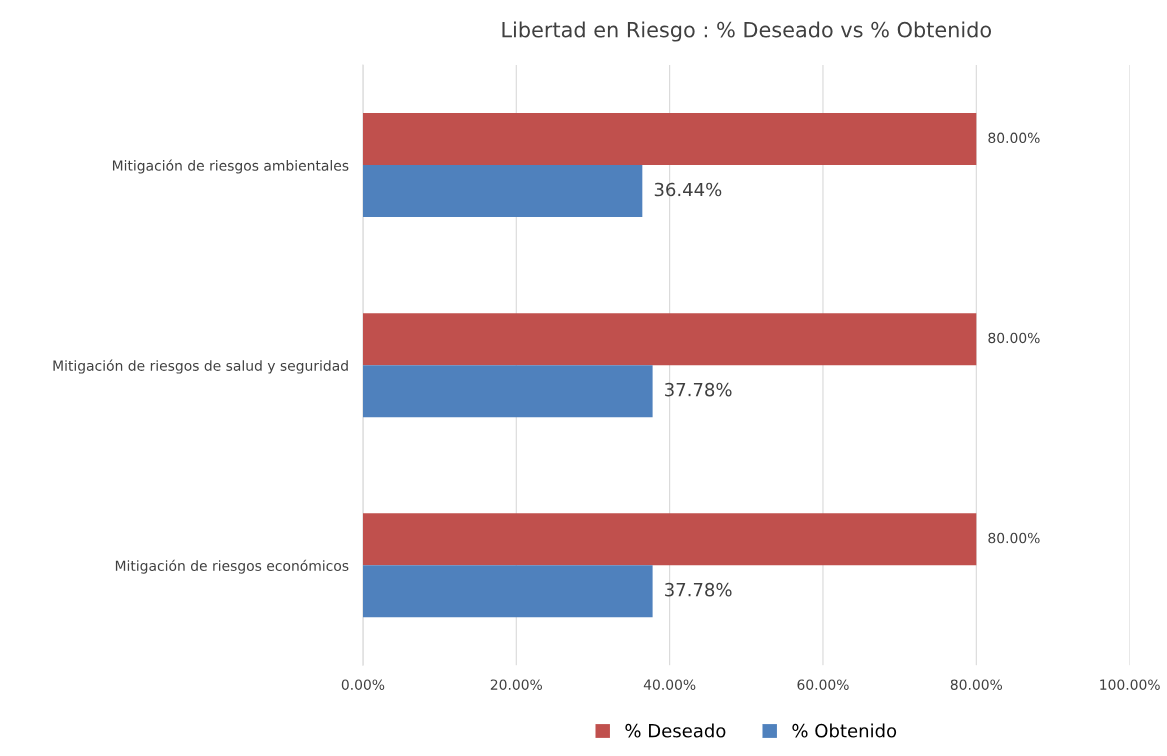 The width and height of the screenshot is (1167, 756). I want to click on x-tick-label: 0.00%, so click(363, 684).